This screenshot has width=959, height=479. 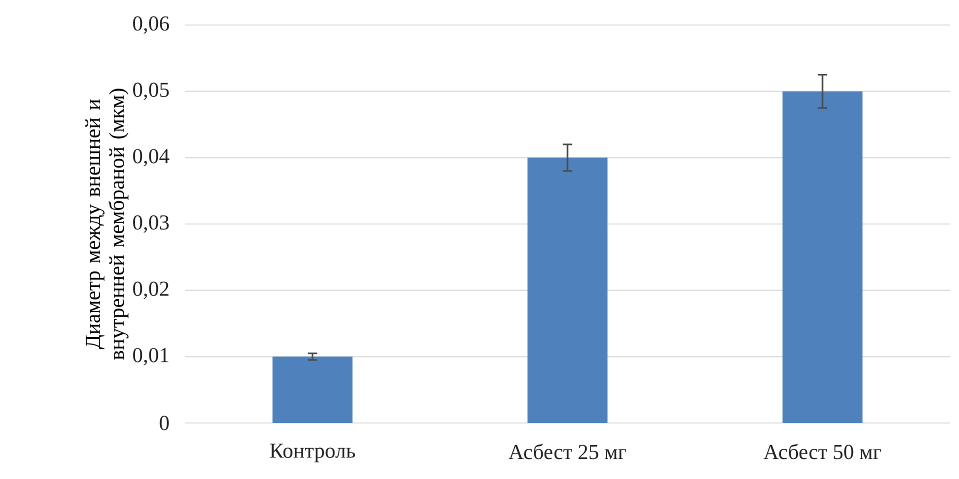 What do you see at coordinates (150, 357) in the screenshot?
I see `y-tick-label: 0,01` at bounding box center [150, 357].